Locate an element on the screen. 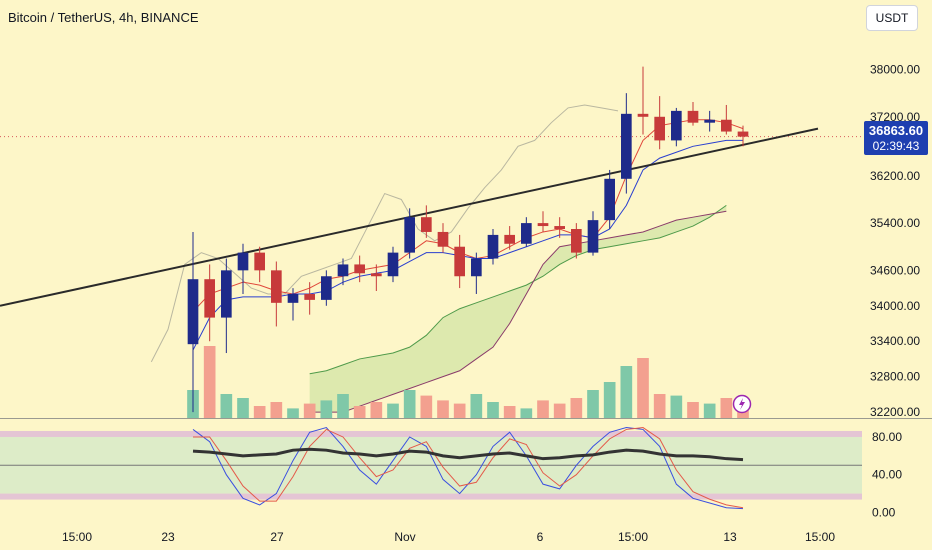  last-price-tag: 36863.60 02:39:43 is located at coordinates (896, 138).